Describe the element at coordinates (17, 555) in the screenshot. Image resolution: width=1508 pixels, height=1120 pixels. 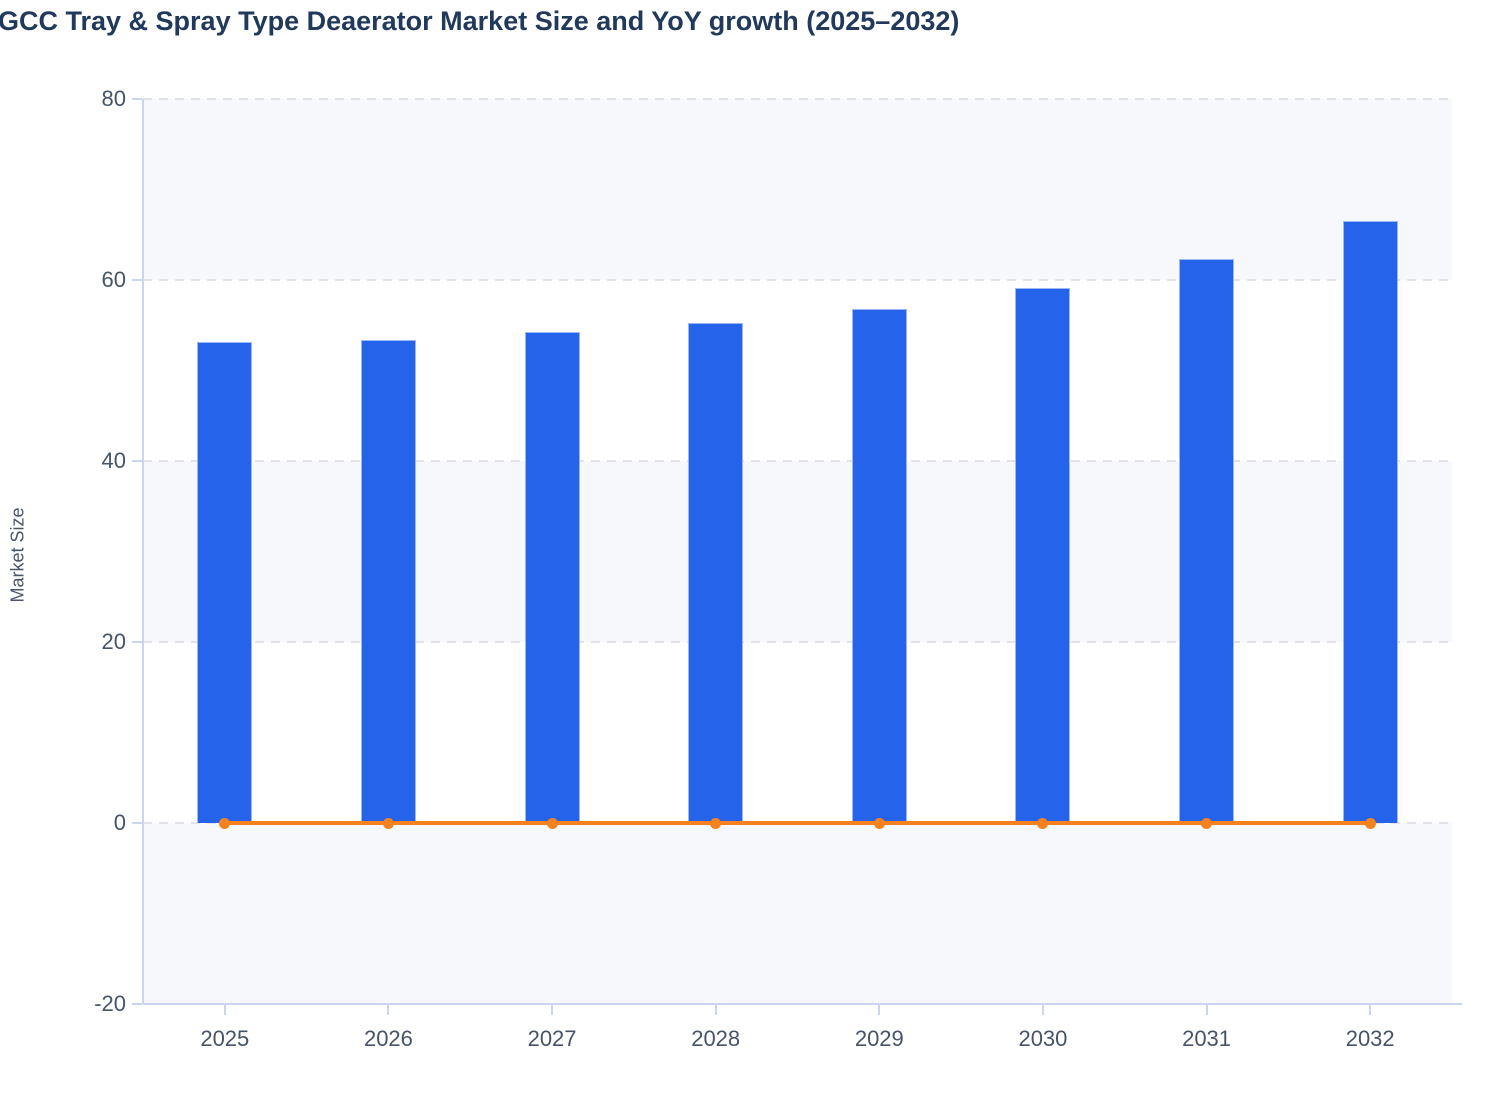
I see `y-axis-title: Market Size` at that location.